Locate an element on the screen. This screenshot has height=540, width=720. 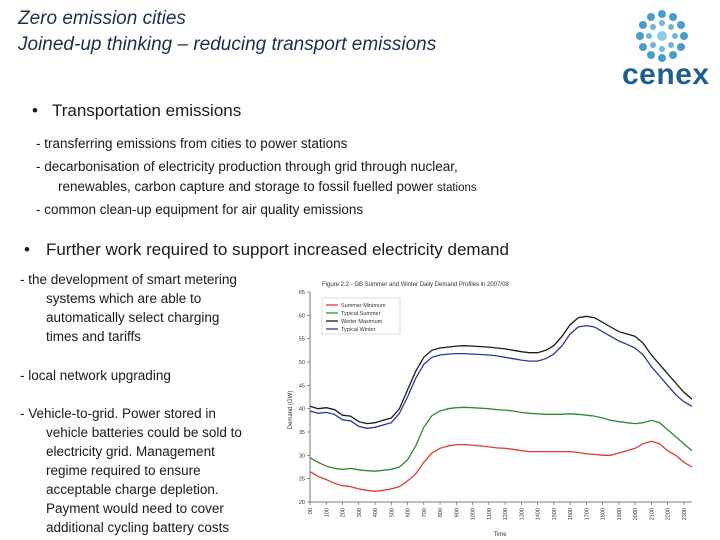
x-tick-label: 1300 is located at coordinates (522, 514).